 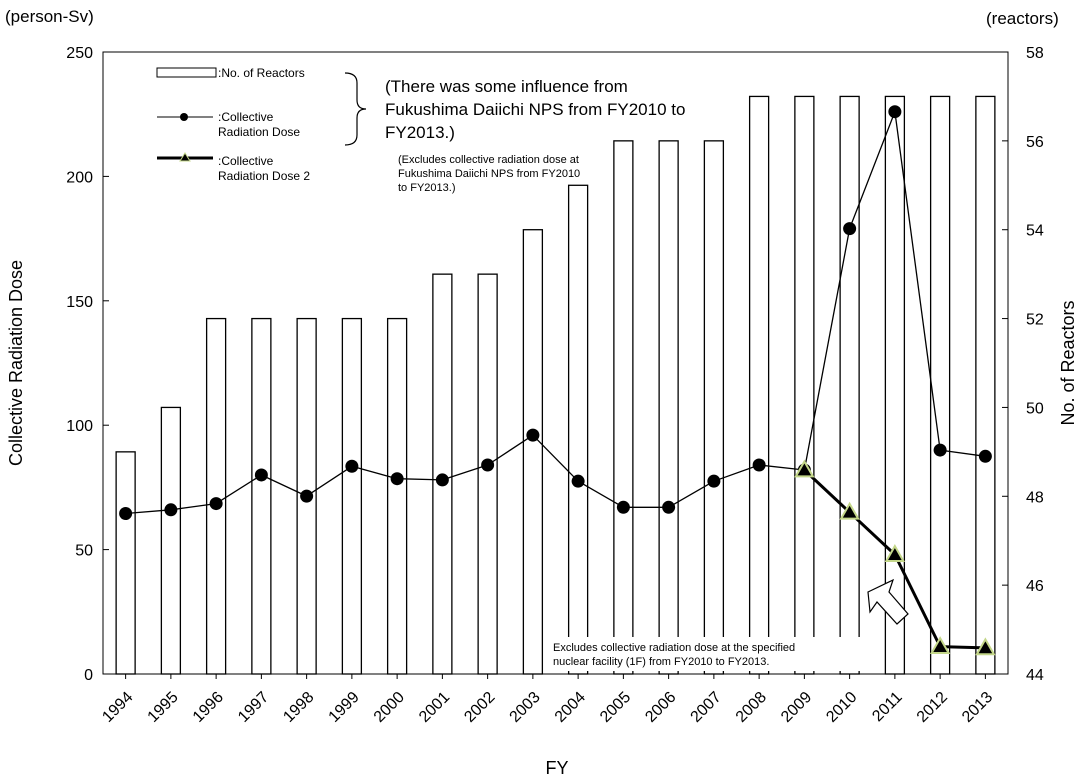 What do you see at coordinates (751, 707) in the screenshot?
I see `x-tick-label-2008: 2008` at bounding box center [751, 707].